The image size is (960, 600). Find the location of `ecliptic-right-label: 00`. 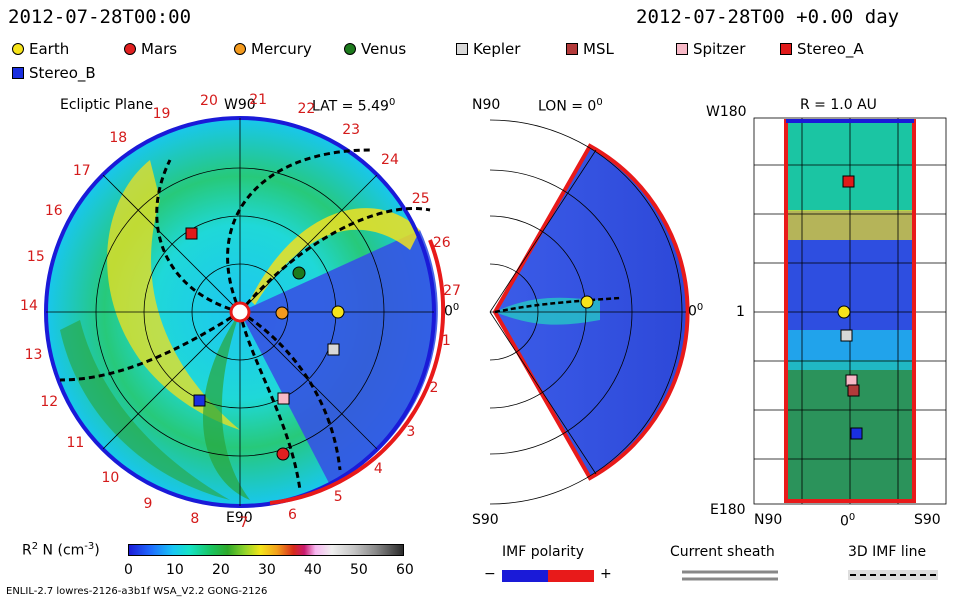

ecliptic-right-label: 00 is located at coordinates (452, 311).